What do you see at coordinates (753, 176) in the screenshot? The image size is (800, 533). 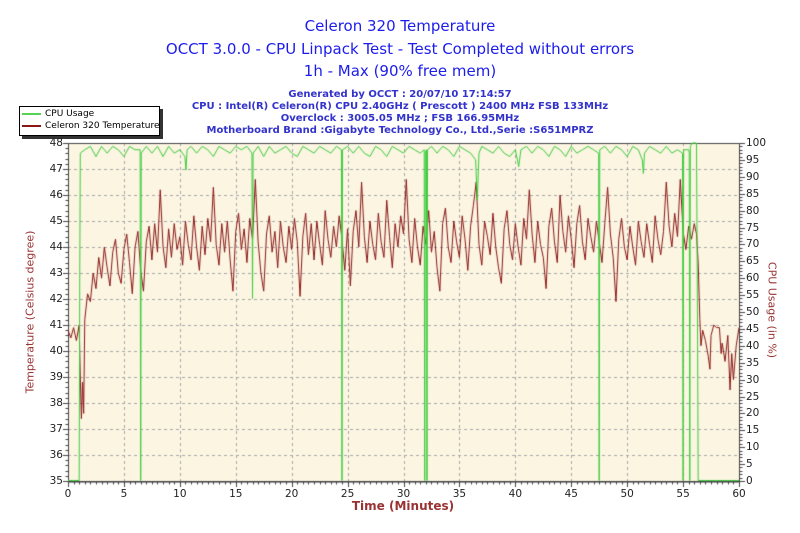 I see `y-right-tick-label: 90` at bounding box center [753, 176].